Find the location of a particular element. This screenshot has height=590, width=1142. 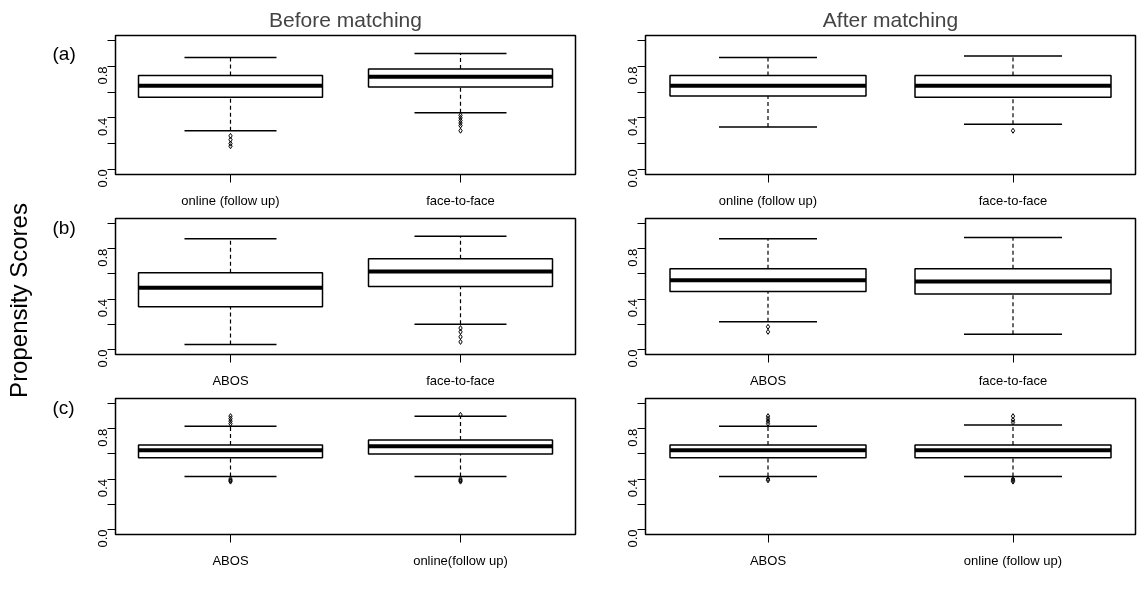

x-tick-label: online(follow up) is located at coordinates (460, 560).